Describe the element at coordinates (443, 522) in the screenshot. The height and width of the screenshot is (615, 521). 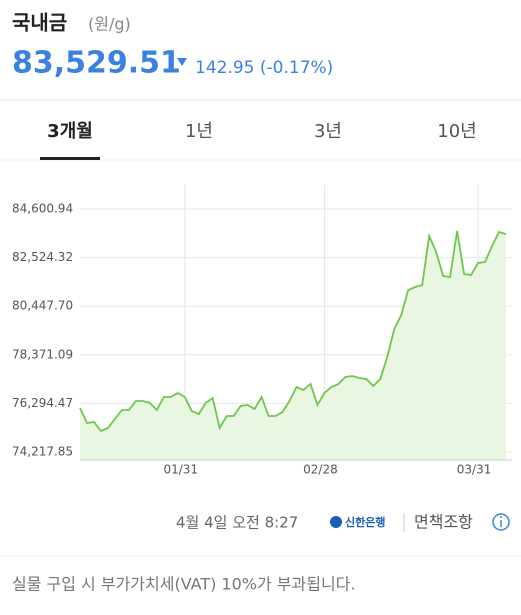
I see `disclaimer: 면책조항` at that location.